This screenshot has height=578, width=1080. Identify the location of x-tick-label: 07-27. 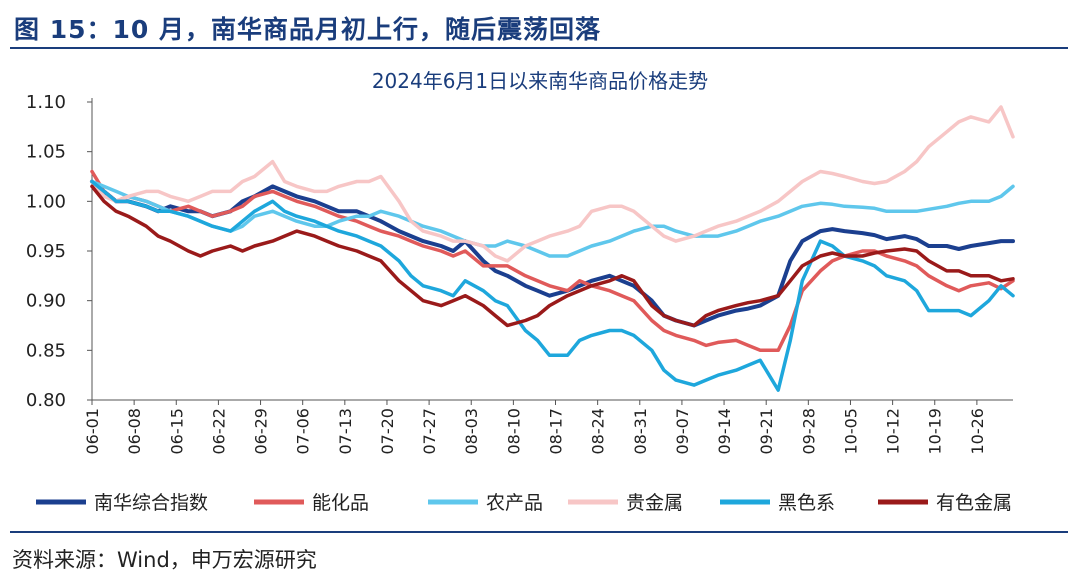
(429, 431).